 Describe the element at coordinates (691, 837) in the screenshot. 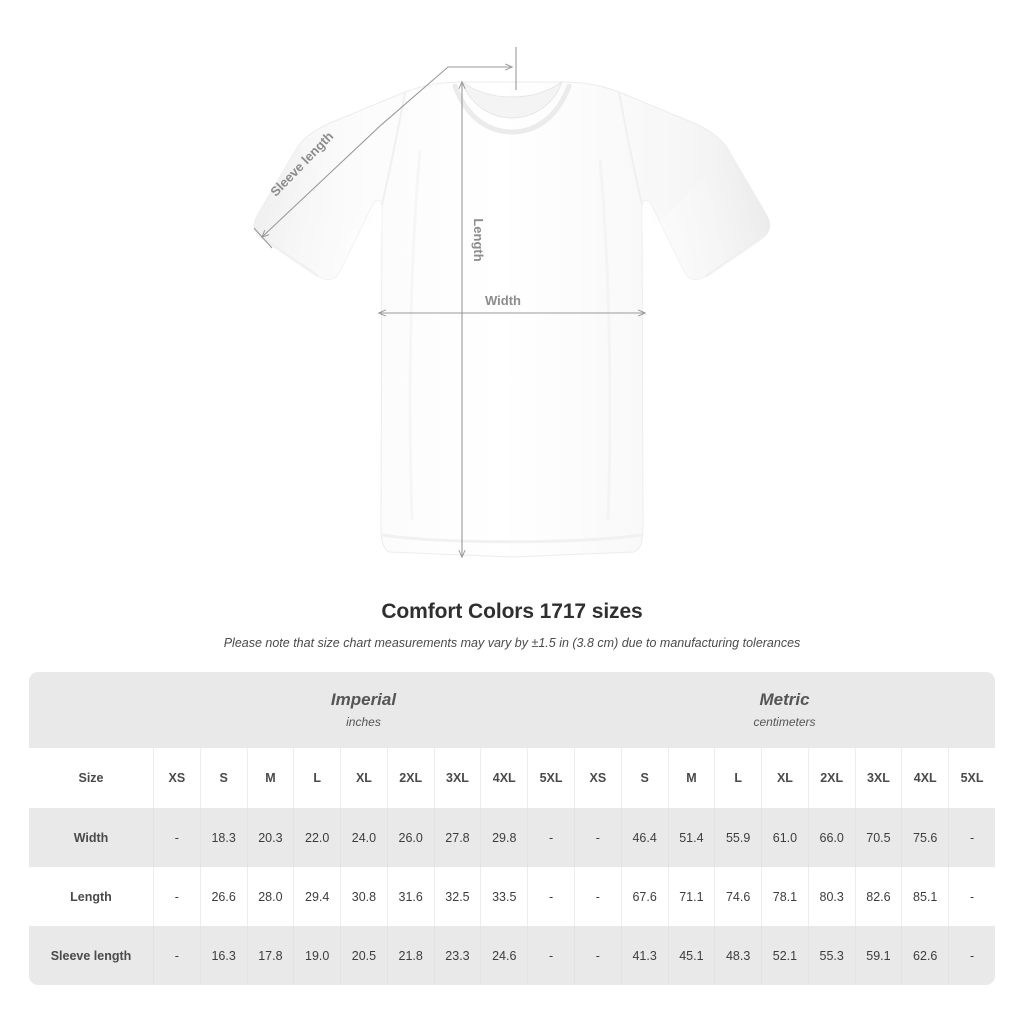

I see `cell-width-metric-m: 51.4` at that location.